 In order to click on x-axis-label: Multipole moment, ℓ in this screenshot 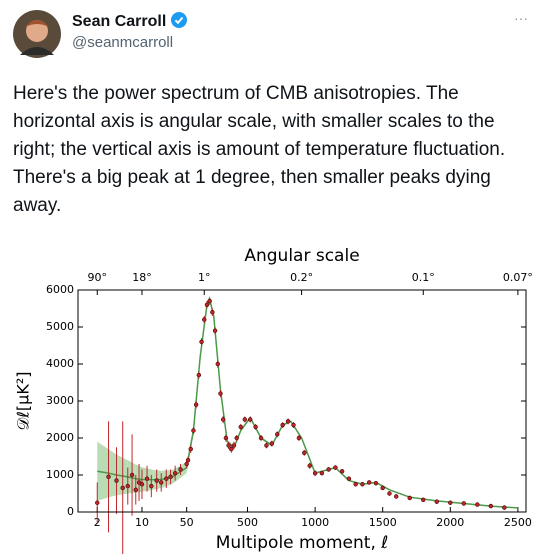, I will do `click(302, 543)`.